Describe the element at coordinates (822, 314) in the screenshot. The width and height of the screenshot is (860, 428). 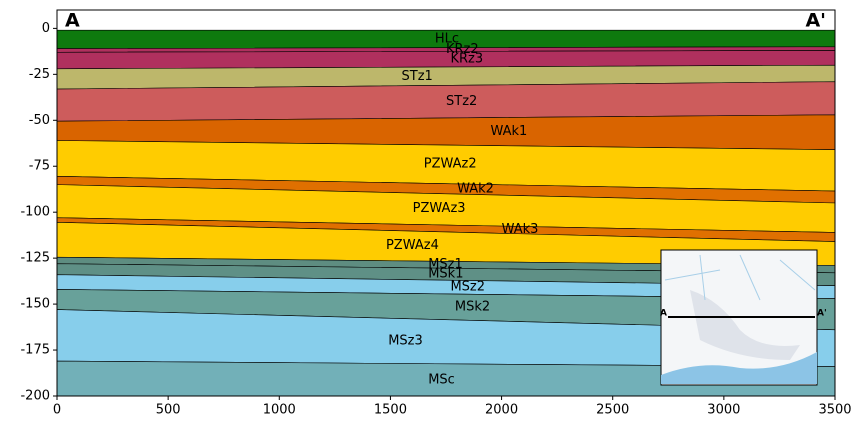
I see `inset-label-right: A'` at that location.